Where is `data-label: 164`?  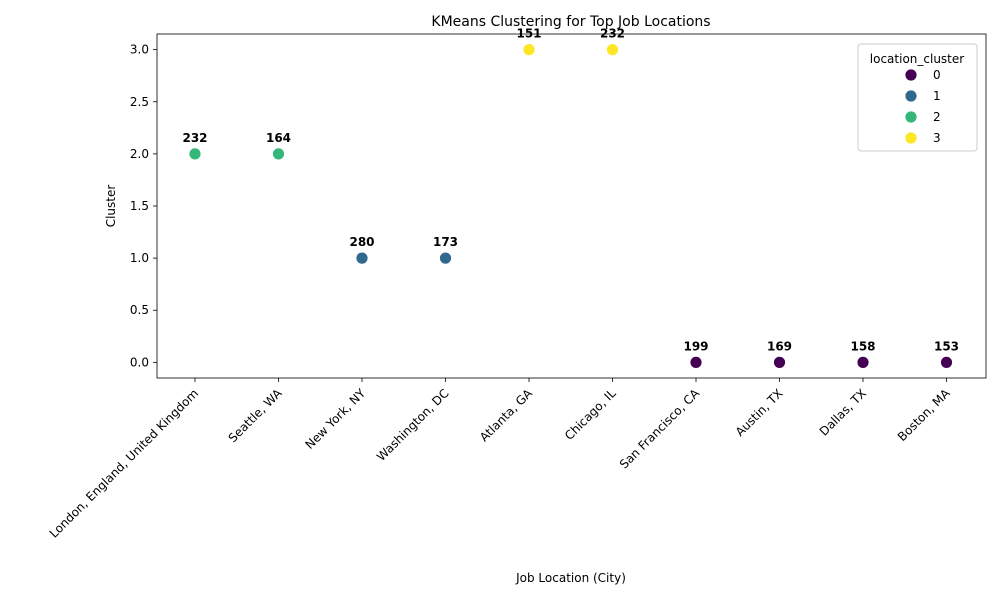 data-label: 164 is located at coordinates (278, 138).